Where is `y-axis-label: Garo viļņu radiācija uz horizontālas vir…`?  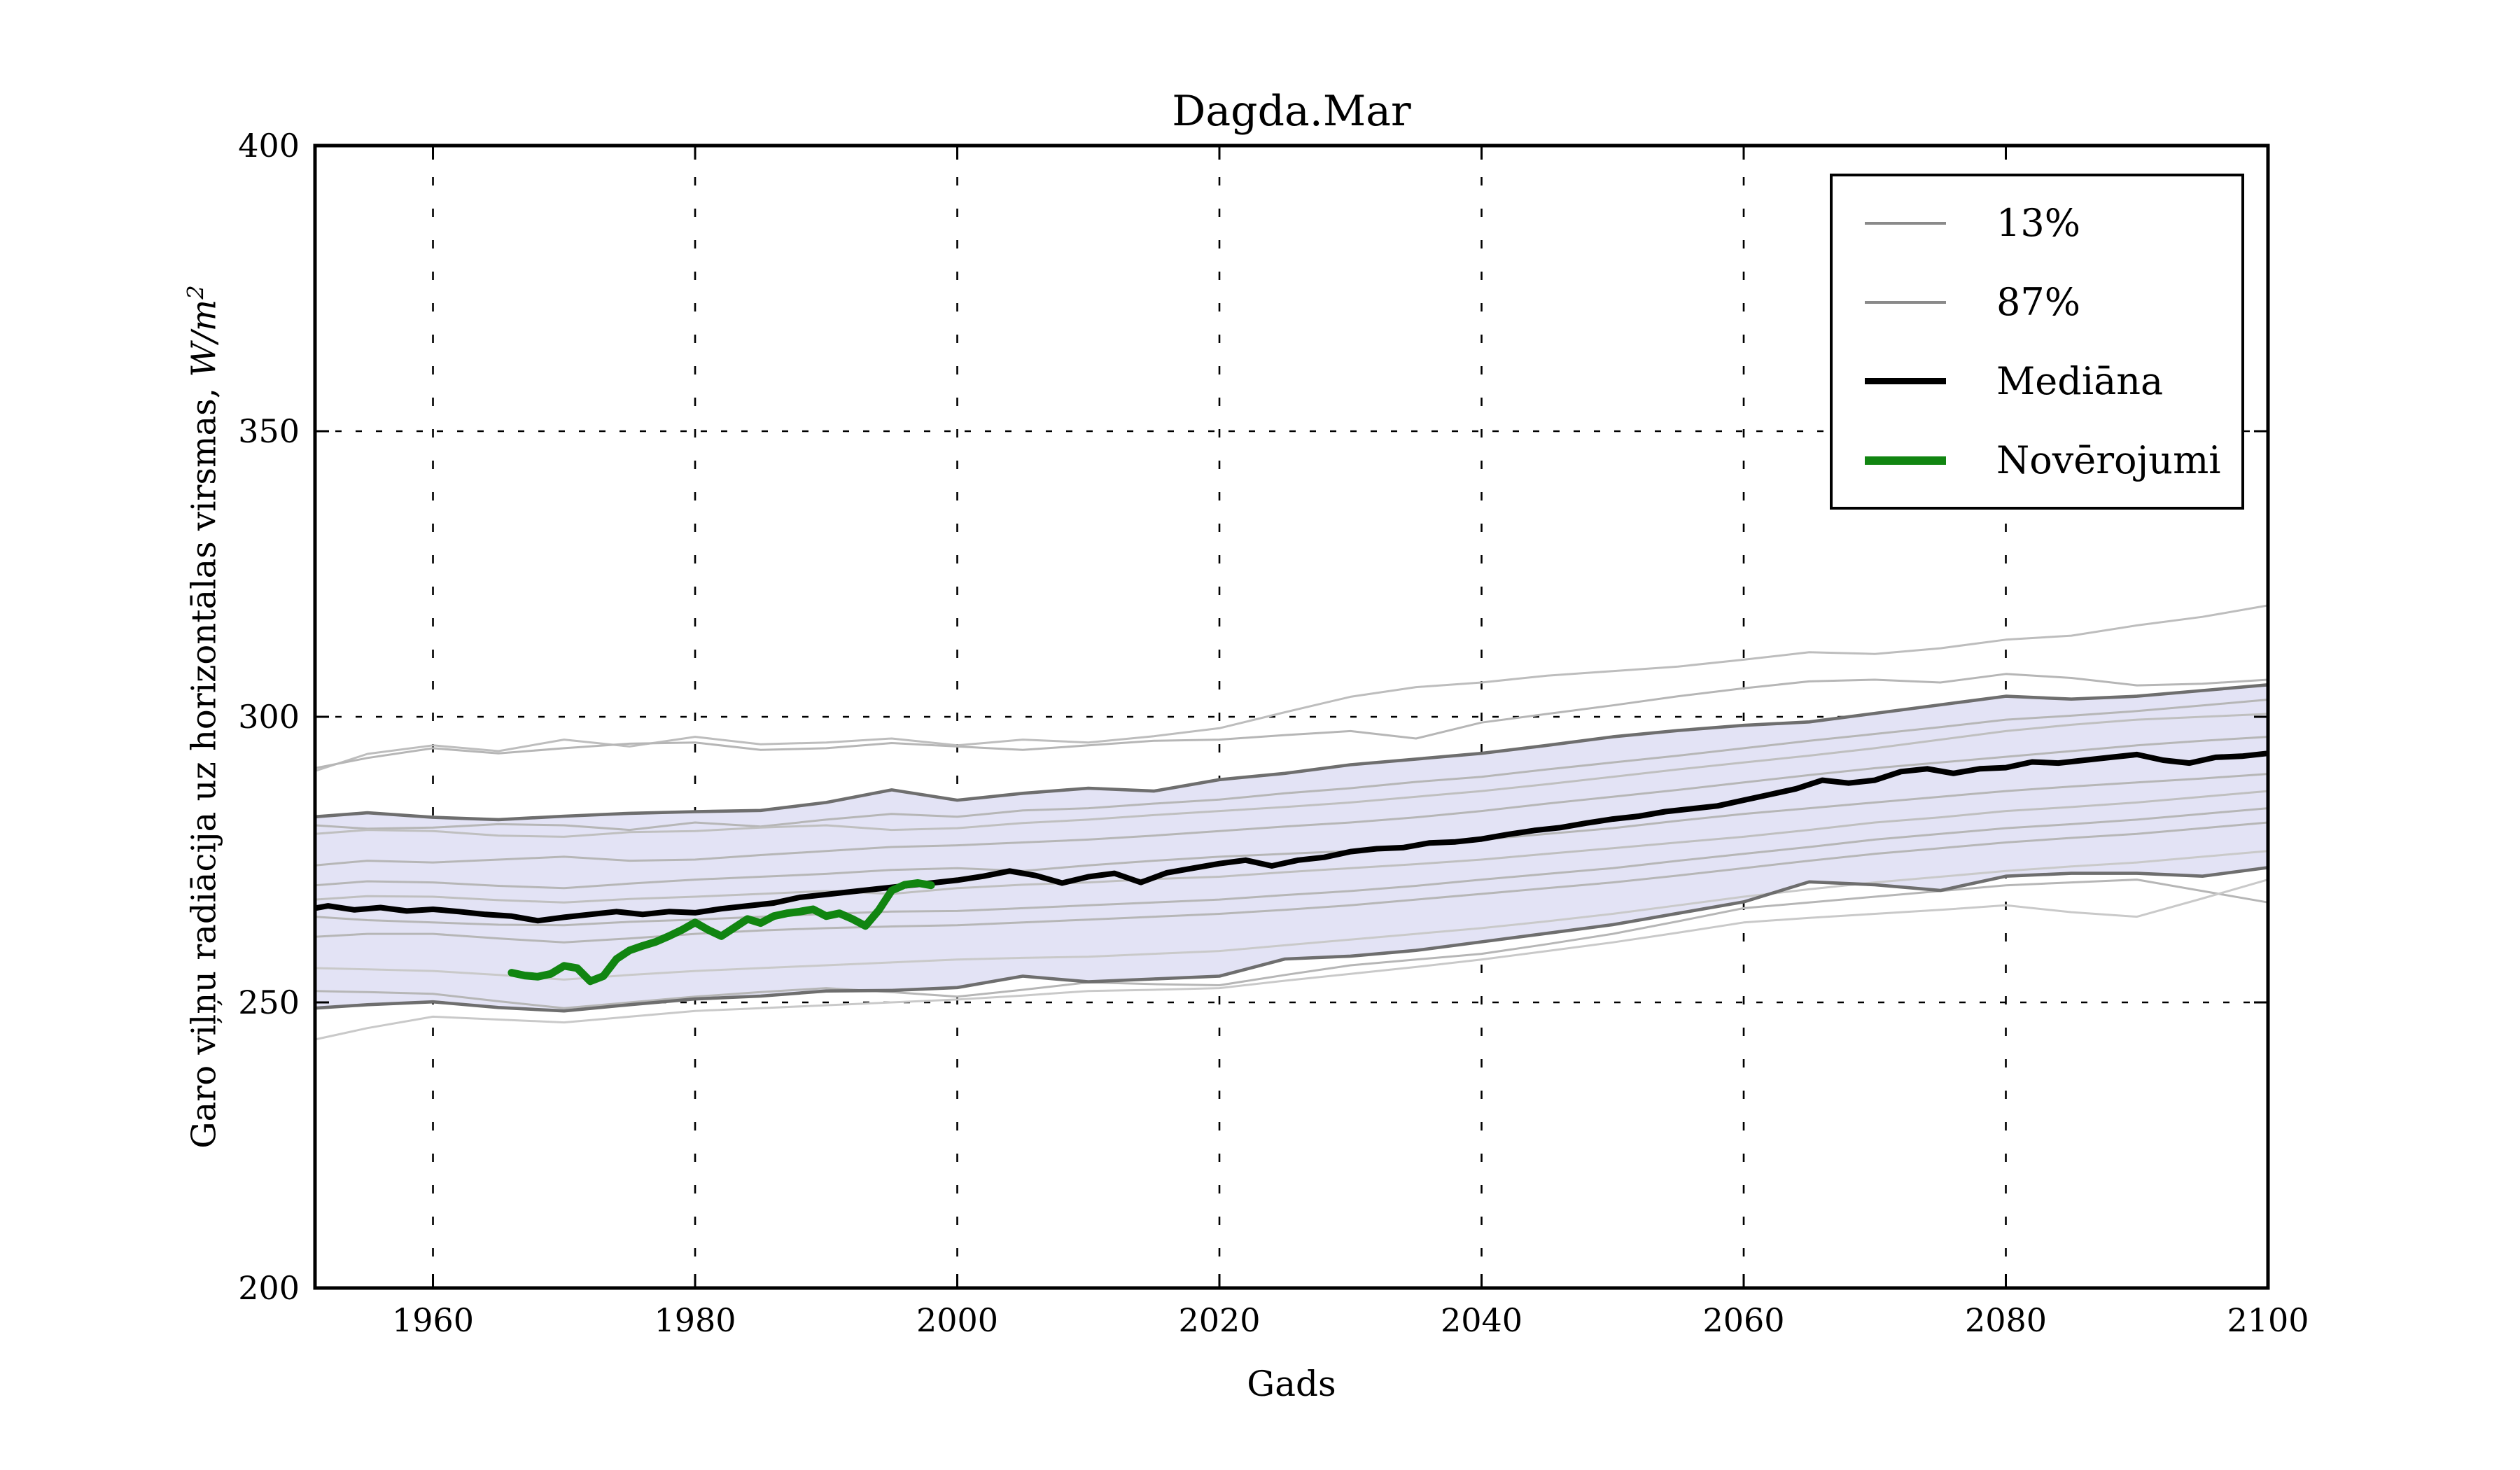 y-axis-label: Garo viļņu radiācija uz horizontālas vir… is located at coordinates (203, 716).